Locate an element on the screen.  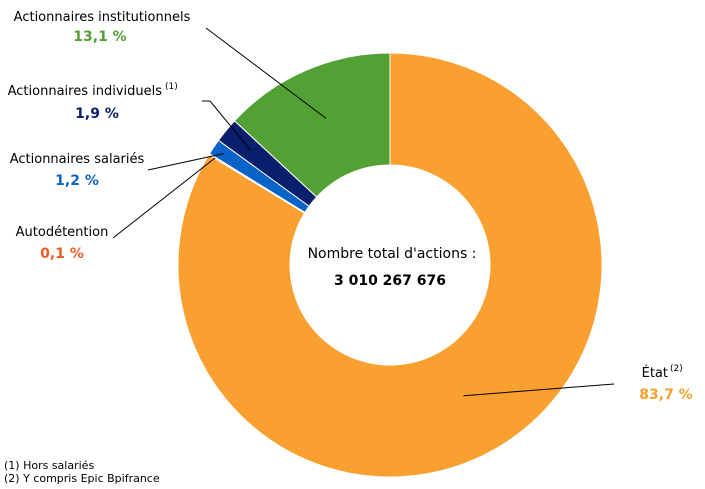
label-individuels: Actionnaires individuels (1) 1,9 % is located at coordinates (93, 102).